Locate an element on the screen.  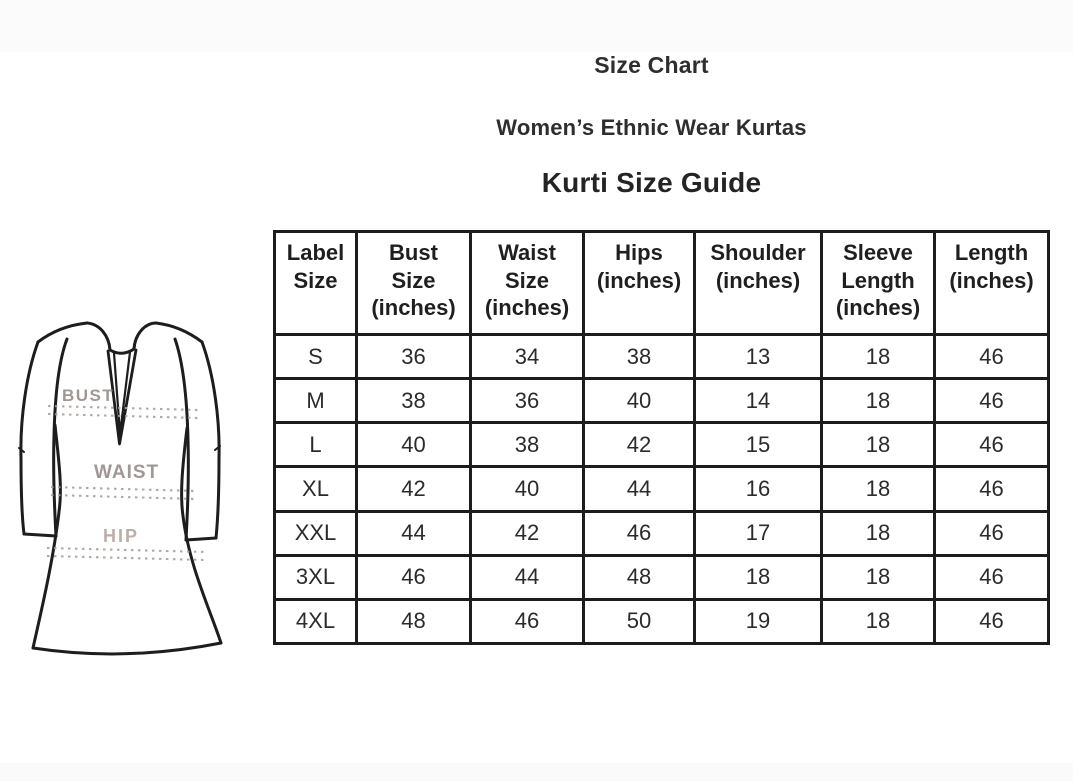
table-row-xxl: XXL 44 42 46 17 18 46 is located at coordinates (661, 533).